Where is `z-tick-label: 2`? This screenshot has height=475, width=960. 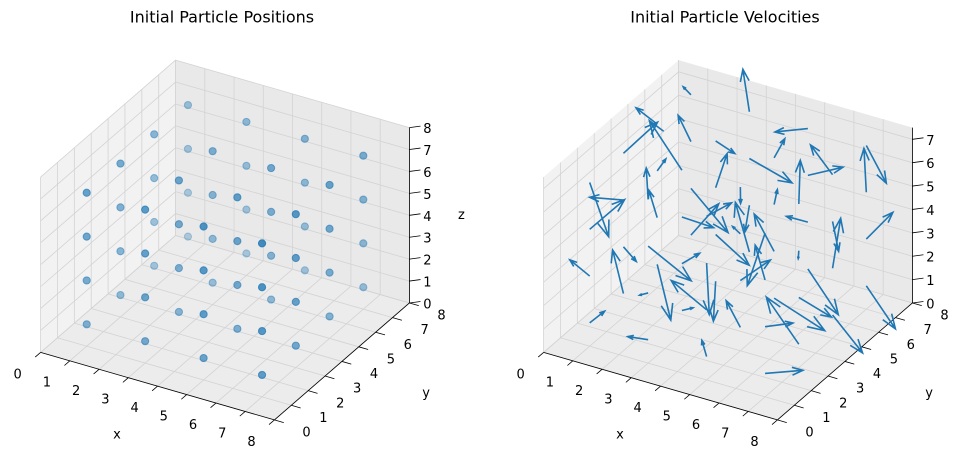
z-tick-label: 2 is located at coordinates (427, 261).